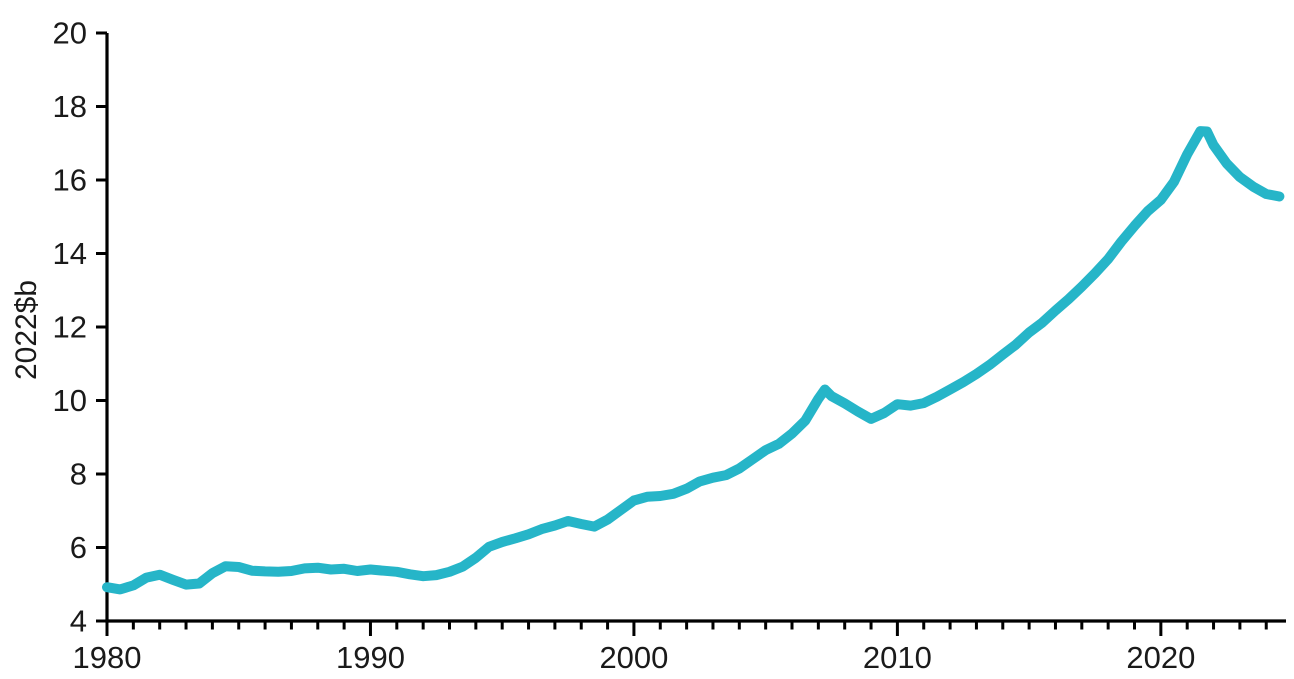 The image size is (1294, 679). What do you see at coordinates (78, 547) in the screenshot?
I see `y-tick-label: 6` at bounding box center [78, 547].